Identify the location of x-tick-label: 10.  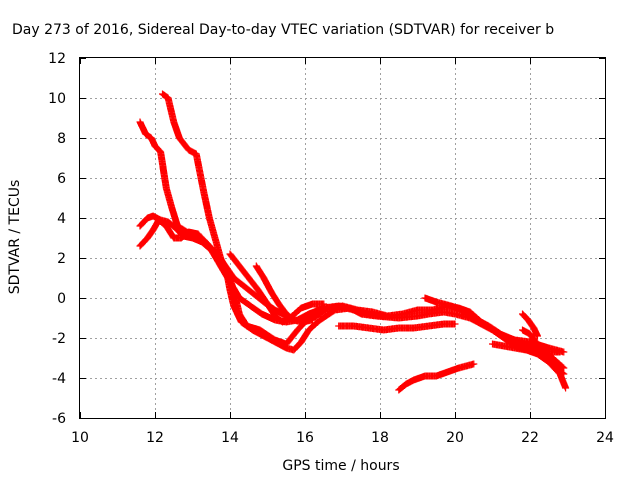
(80, 438).